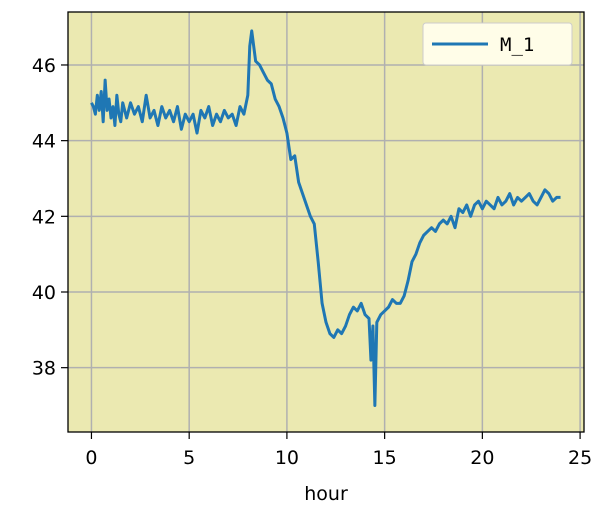  Describe the element at coordinates (497, 44) in the screenshot. I see `legend: M_1` at that location.